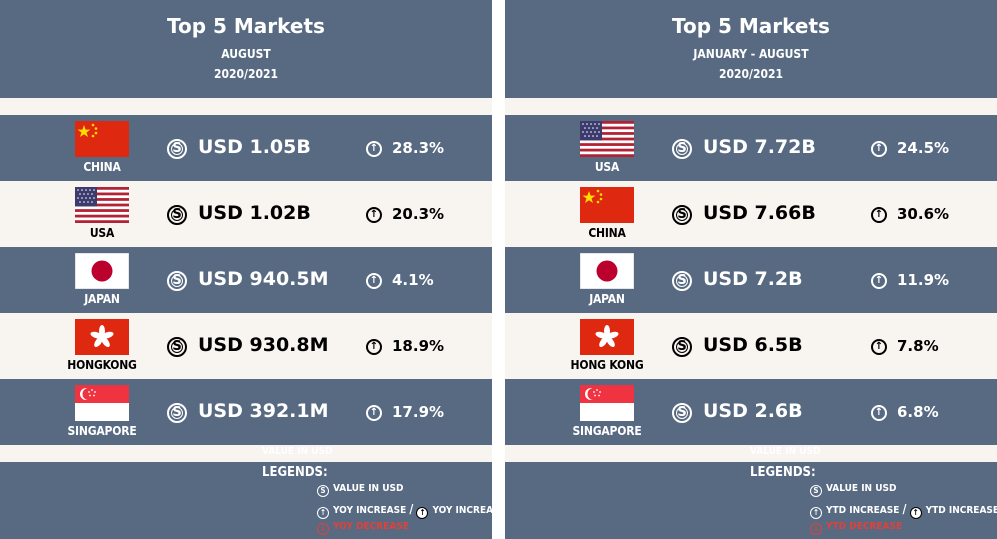  I want to click on panel-header: Top 5 Markets JANUARY - AUGUST 2020/2021, so click(751, 49).